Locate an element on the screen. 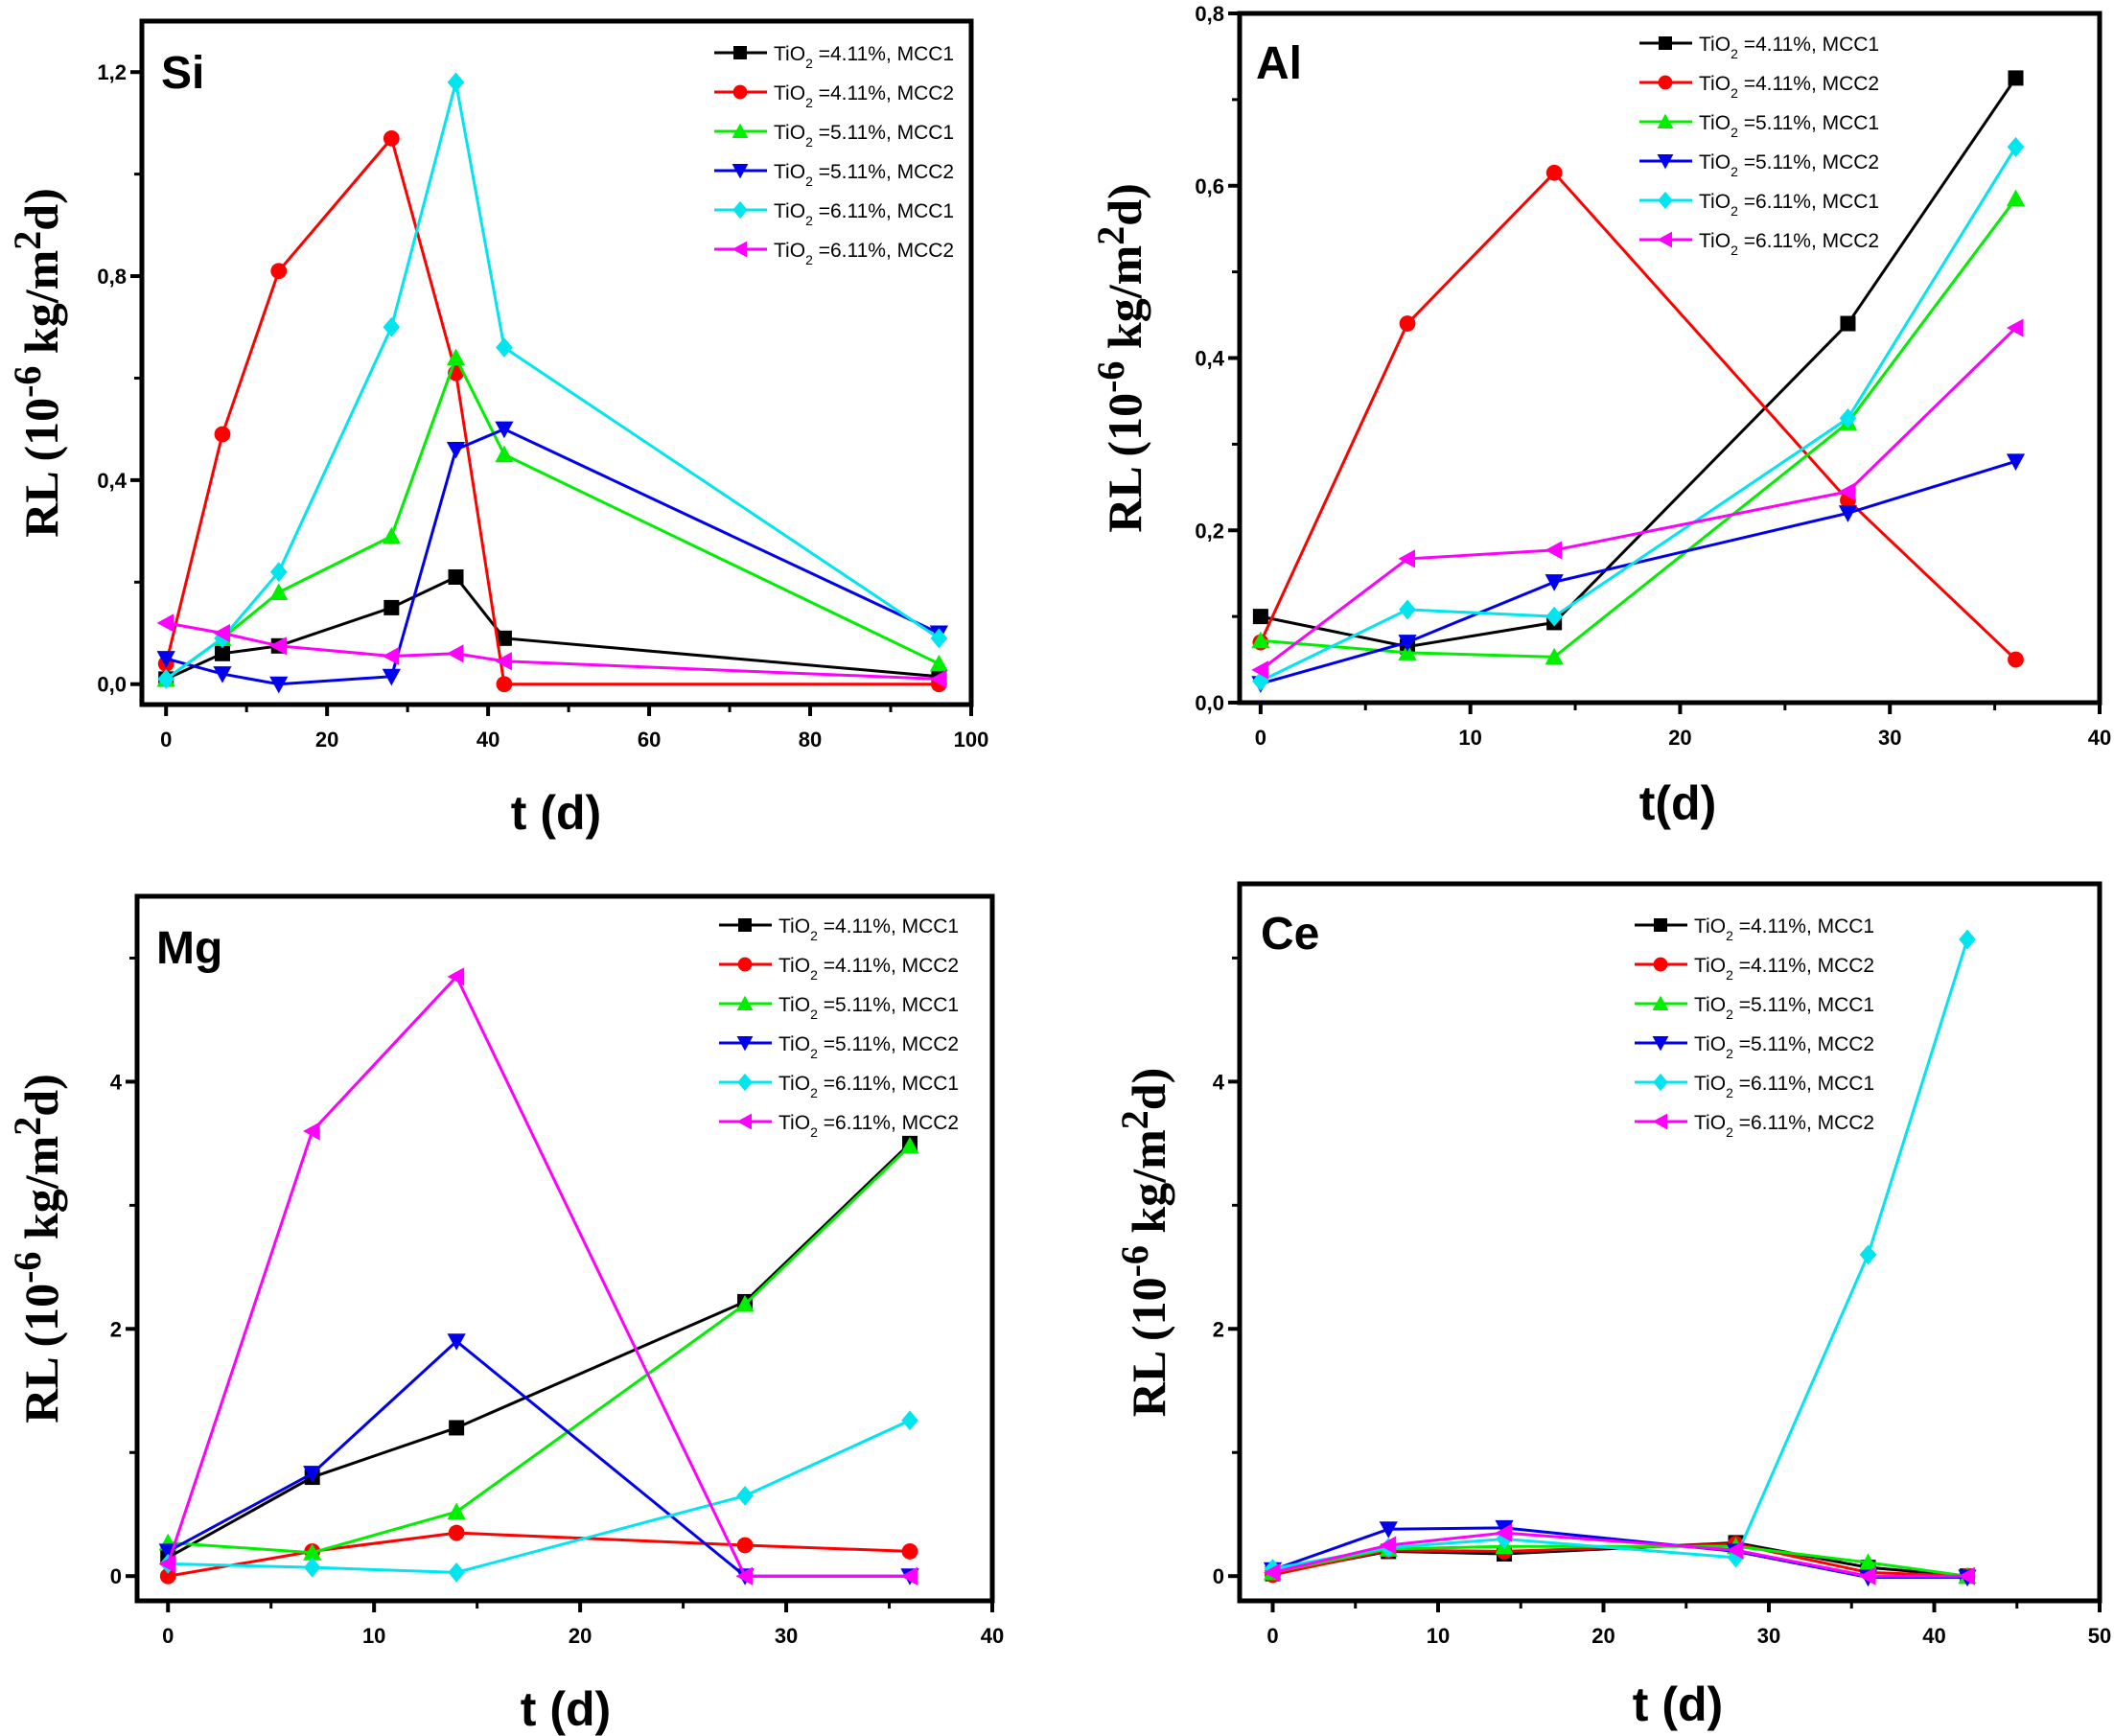  legend-label: TiO2 =4.11%, MCC1 is located at coordinates (1789, 48).